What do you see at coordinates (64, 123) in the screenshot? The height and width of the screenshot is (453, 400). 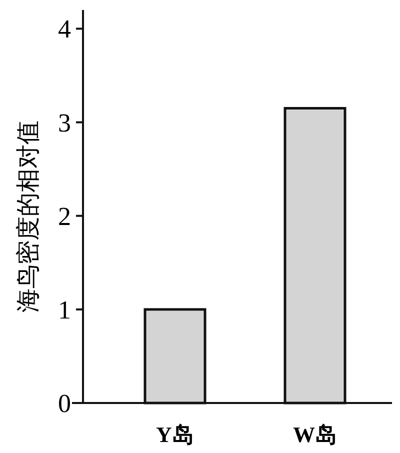 I see `y-tick-label: 3` at bounding box center [64, 123].